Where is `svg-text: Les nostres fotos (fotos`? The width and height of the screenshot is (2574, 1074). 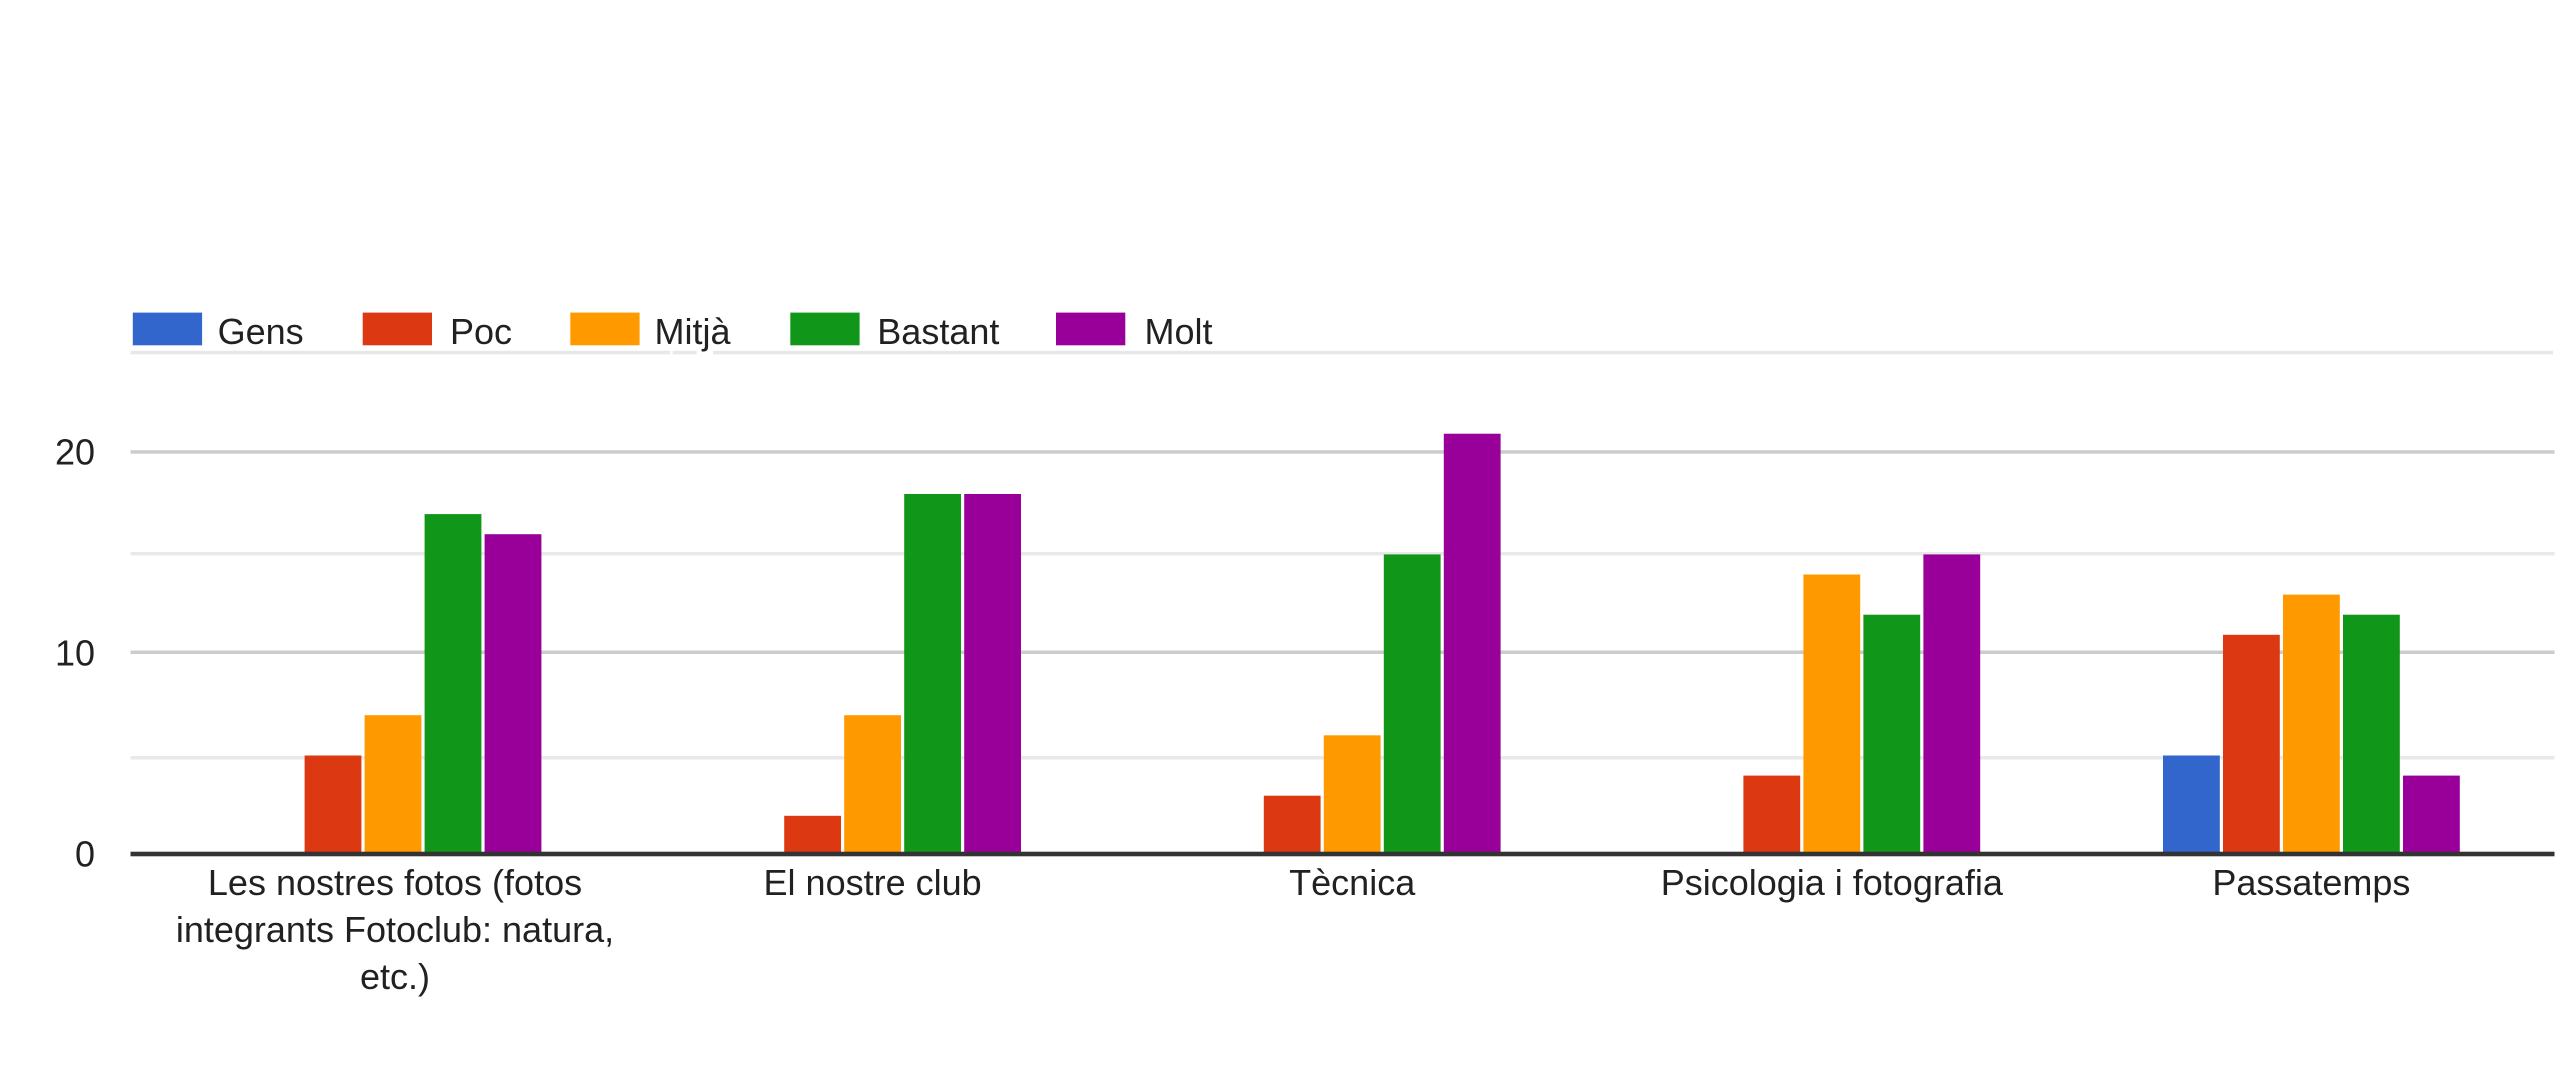 svg-text: Les nostres fotos (fotos is located at coordinates (395, 882).